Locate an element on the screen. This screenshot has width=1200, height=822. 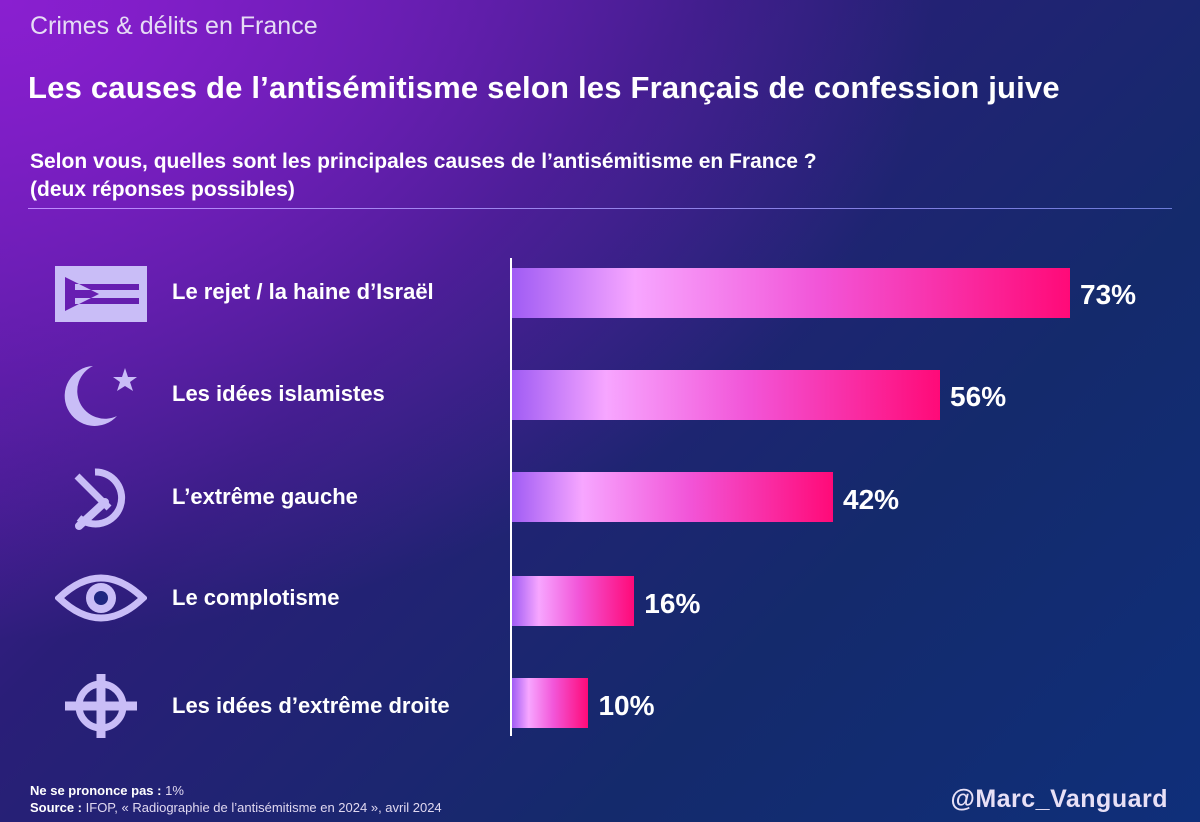
author-handle: @Marc_Vanguard is located at coordinates (1059, 799).